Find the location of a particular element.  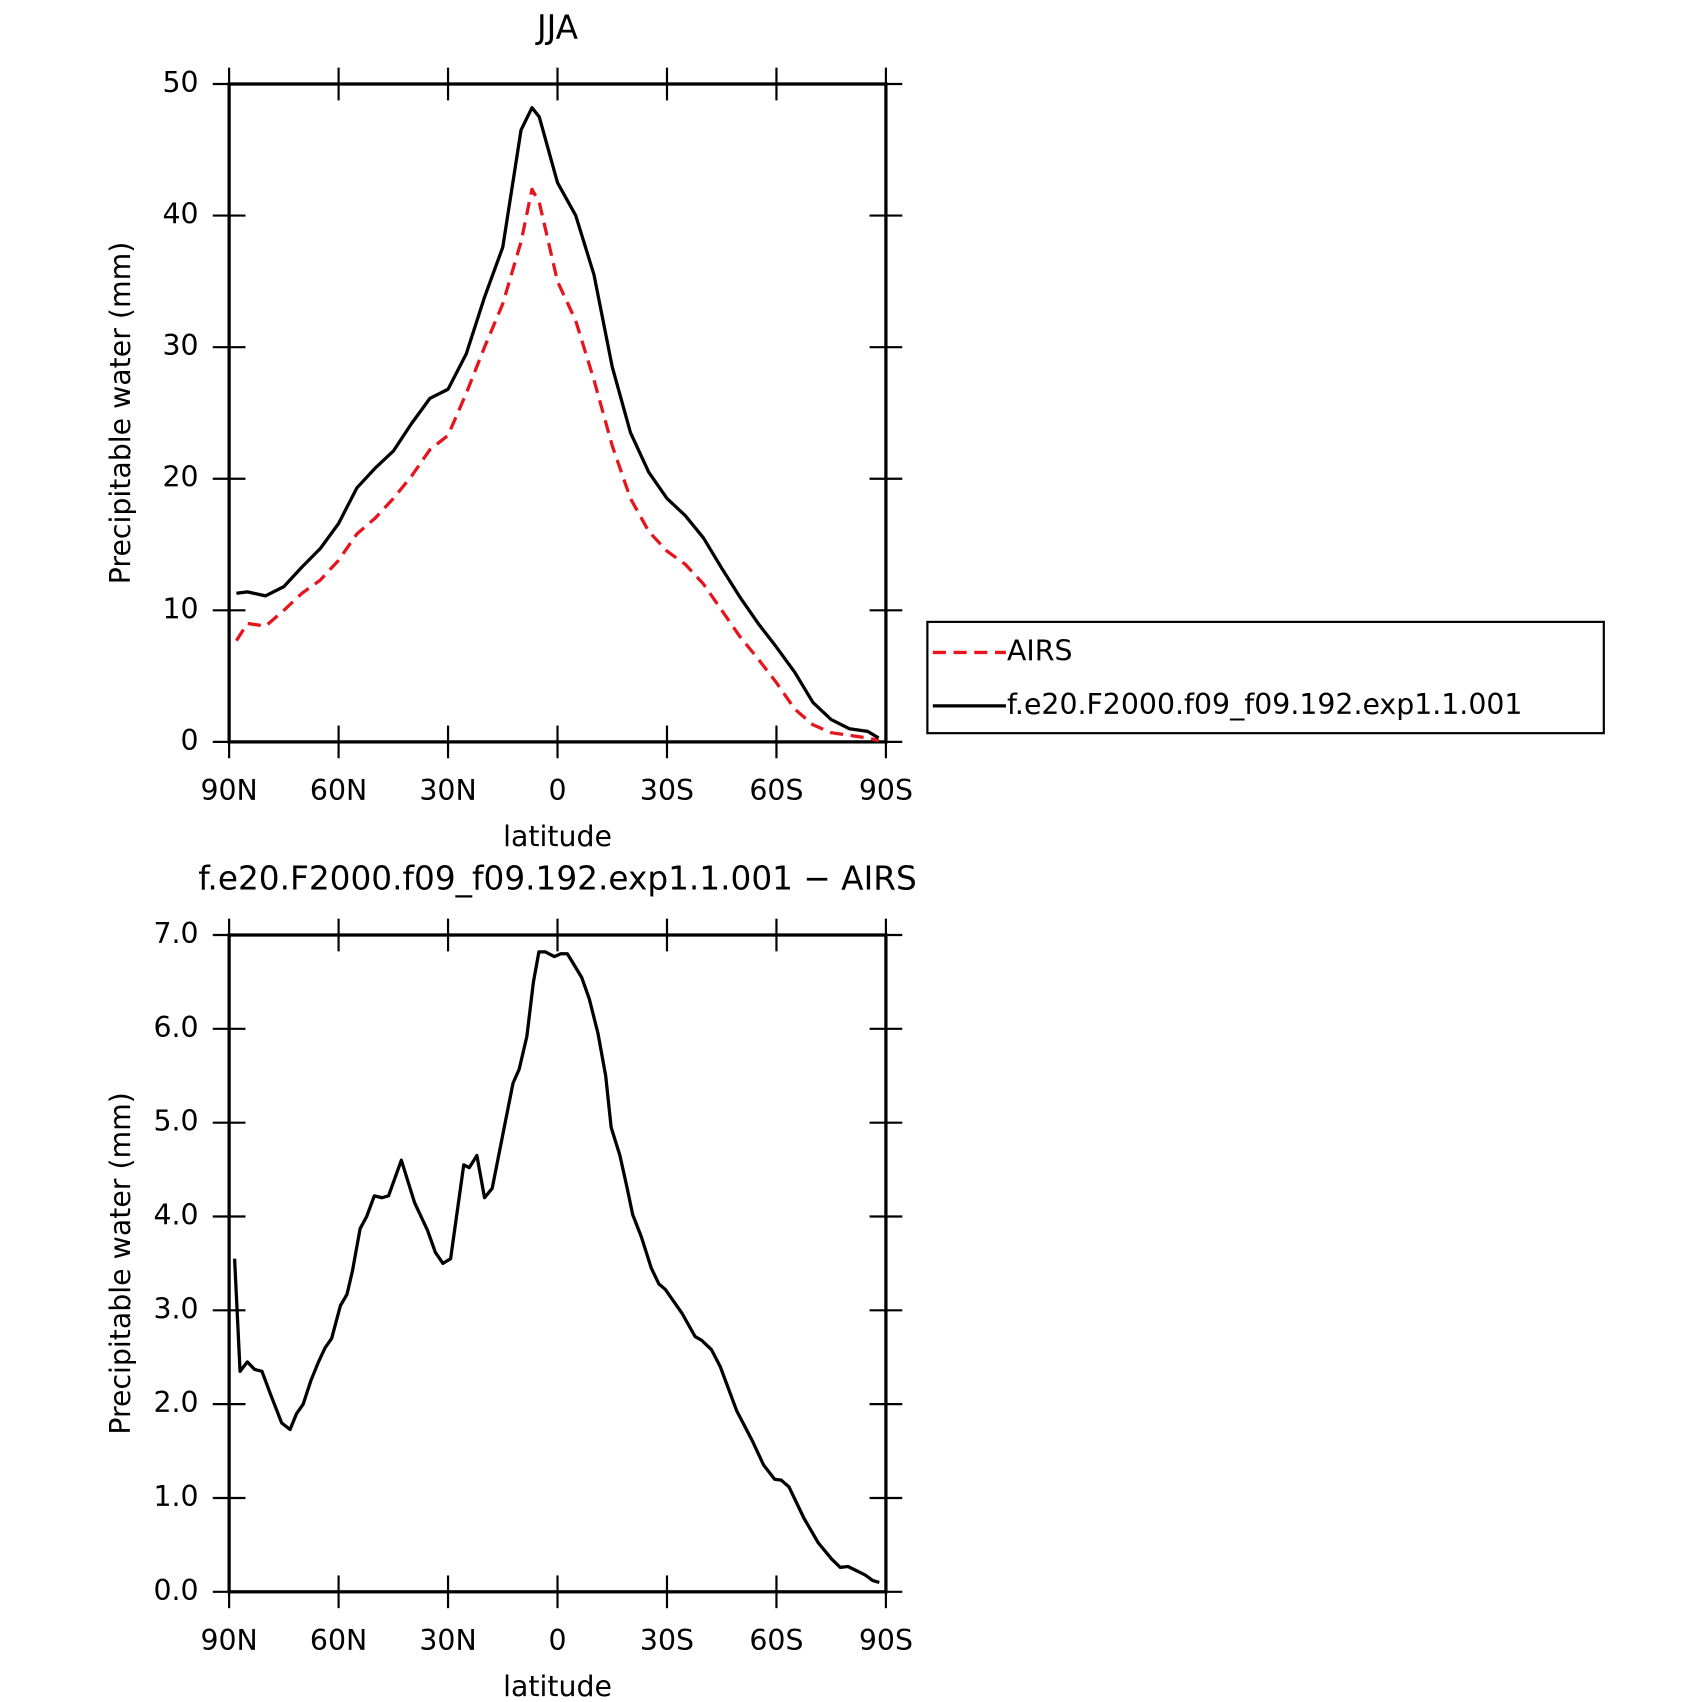

y-tick-label: 6.0 is located at coordinates (175, 1027).